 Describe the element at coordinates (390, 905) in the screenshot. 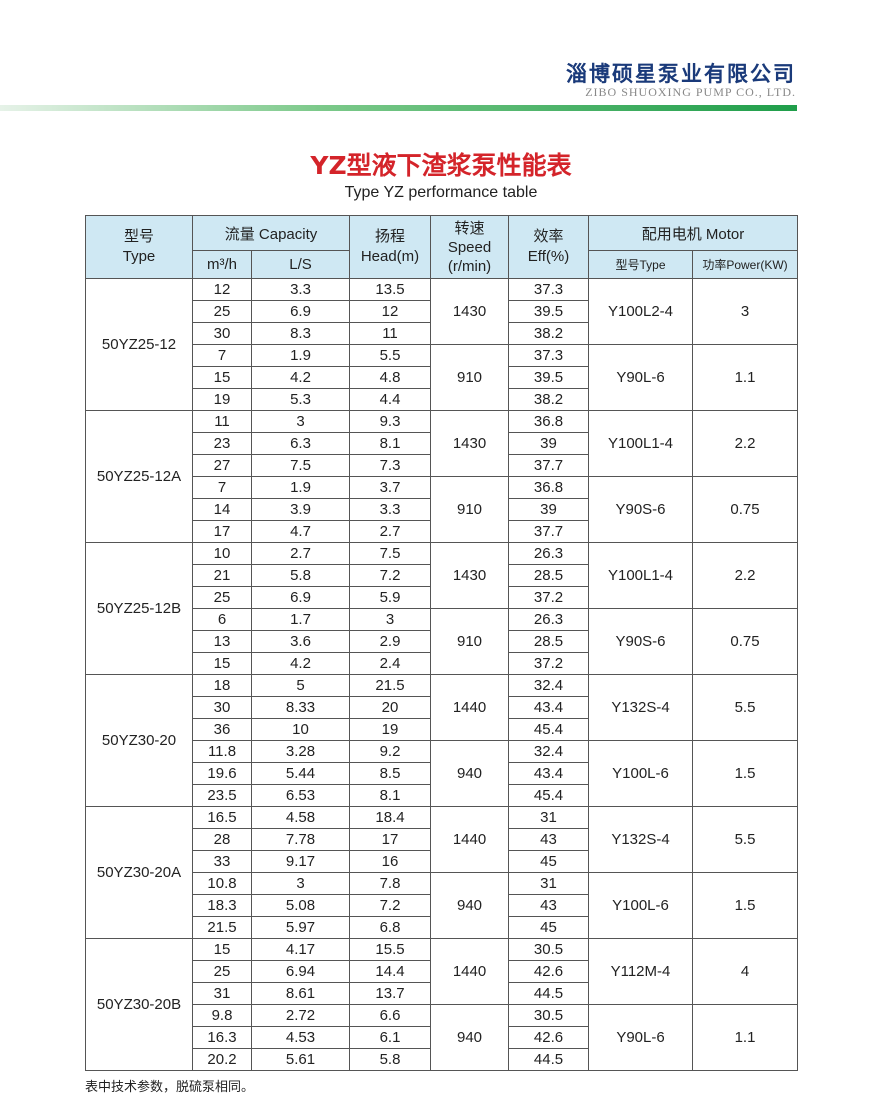

I see `head-cell: 7.2` at that location.